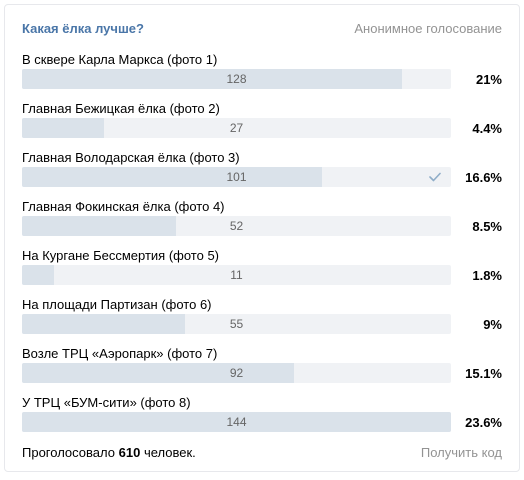 The image size is (524, 480). I want to click on poll-option-bar: 101, so click(236, 177).